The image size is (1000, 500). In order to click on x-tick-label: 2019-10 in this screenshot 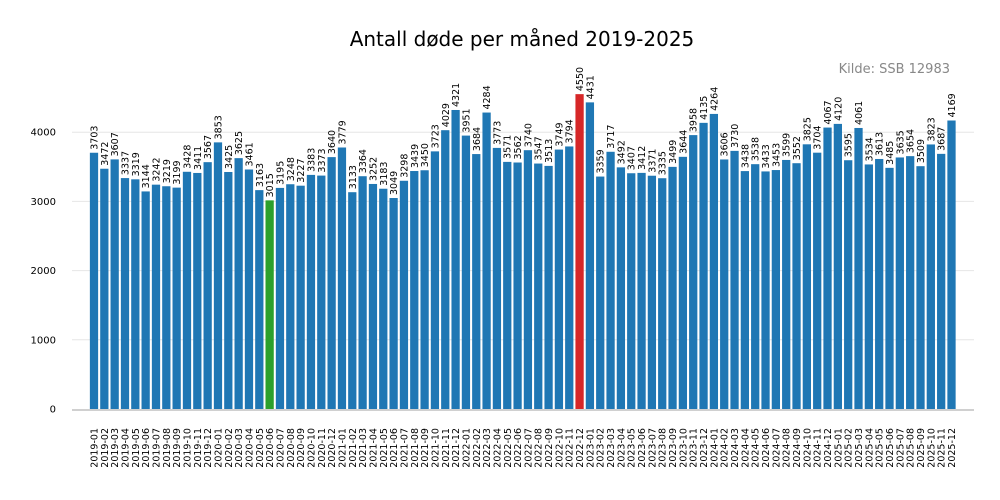, I will do `click(187, 448)`.